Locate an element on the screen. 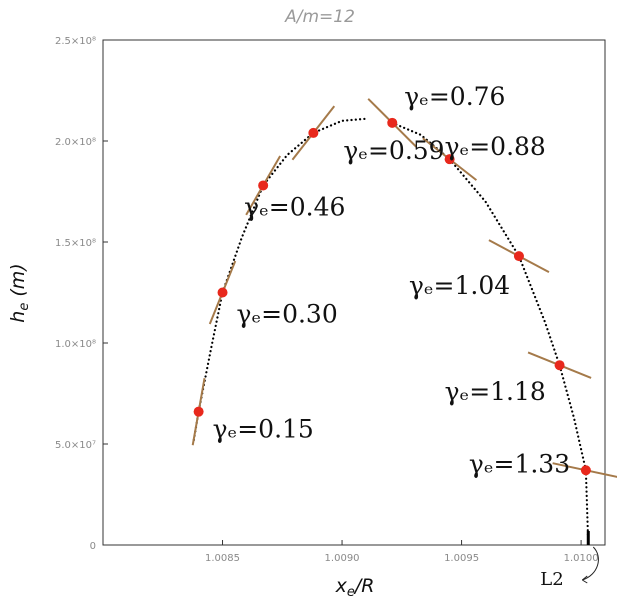 This screenshot has height=607, width=617. y-tick-label: 1.5×10⁸ is located at coordinates (75, 243).